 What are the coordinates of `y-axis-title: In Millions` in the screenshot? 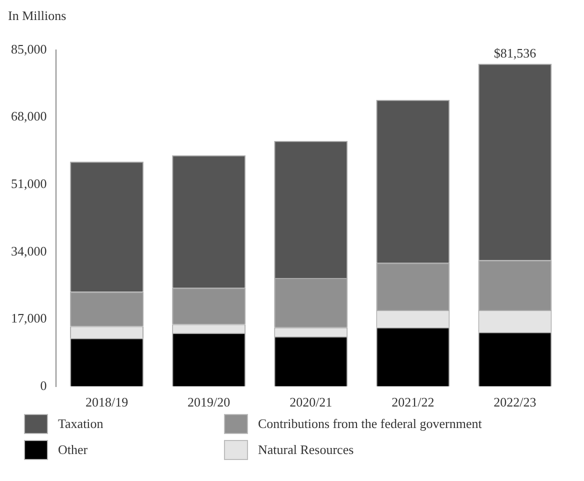 It's located at (38, 16).